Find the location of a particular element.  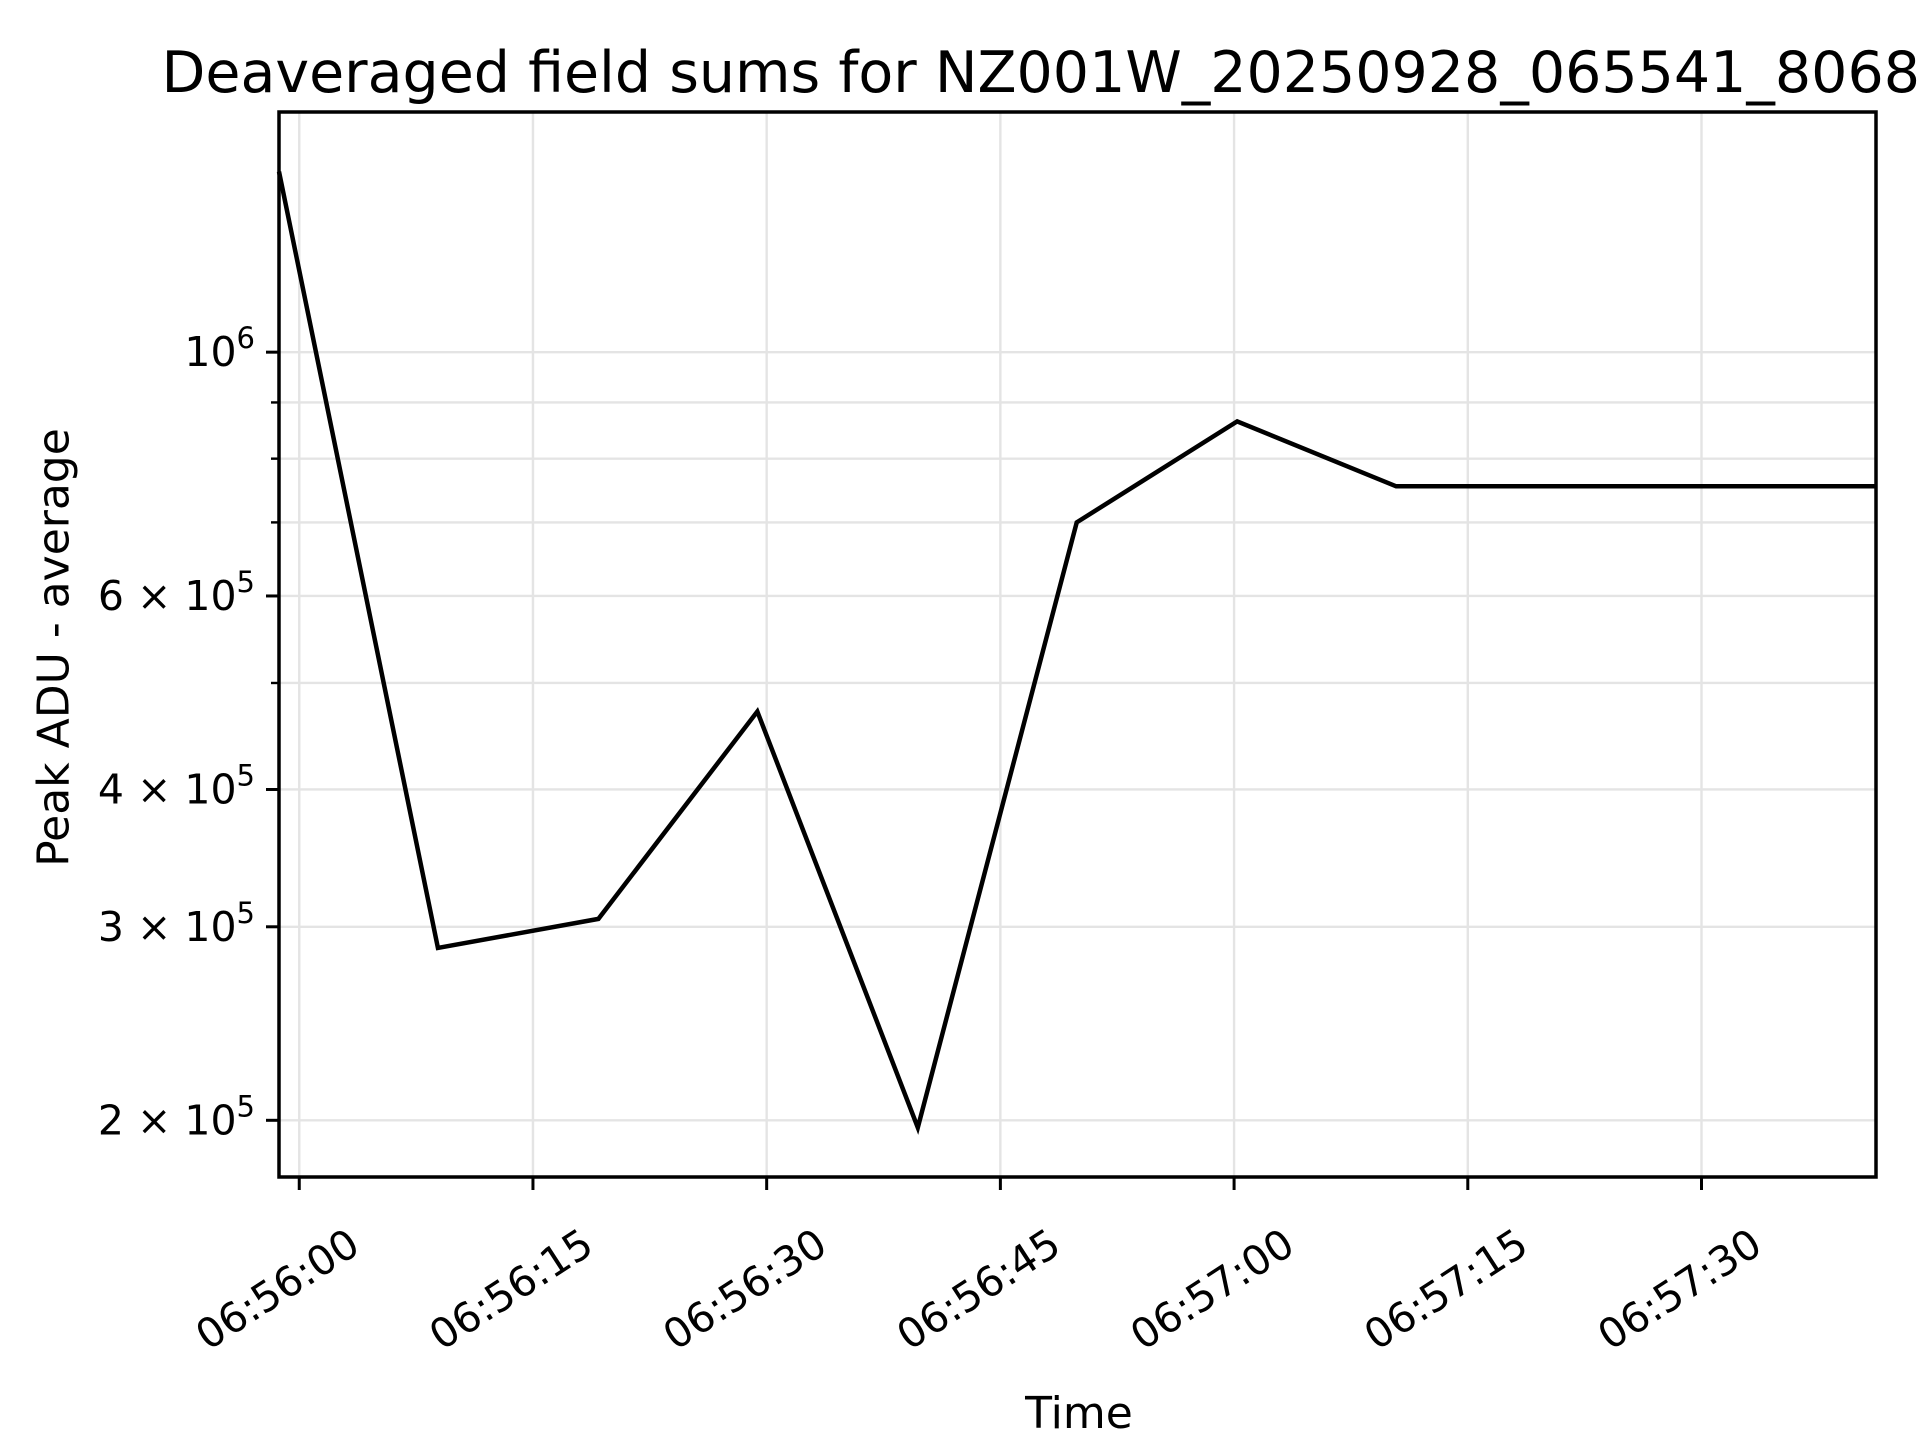

y-tick-label: 4 × 105 is located at coordinates (176, 785).